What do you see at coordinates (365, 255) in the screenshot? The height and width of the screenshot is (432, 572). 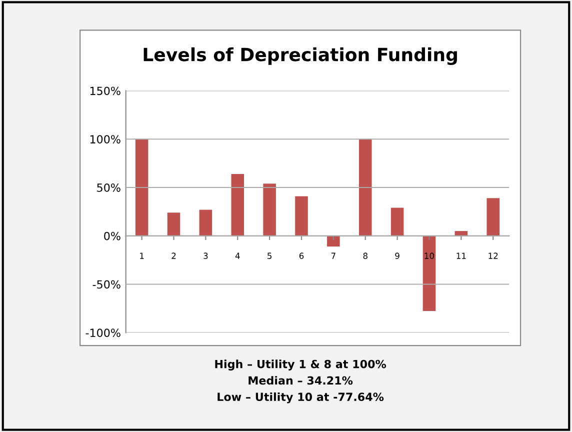 I see `x-tick-label: 8` at bounding box center [365, 255].